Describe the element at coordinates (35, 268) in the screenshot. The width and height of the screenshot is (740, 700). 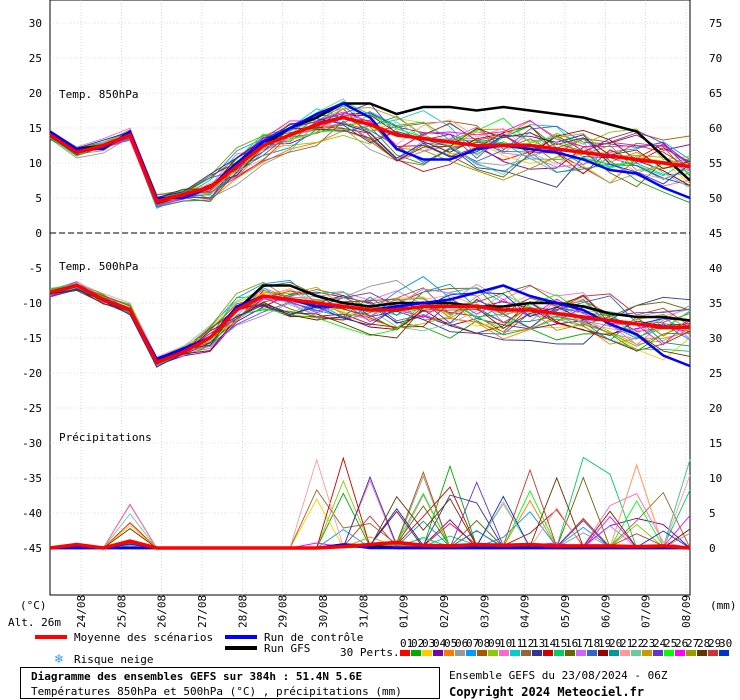
I see `left-tick-label: -5` at that location.